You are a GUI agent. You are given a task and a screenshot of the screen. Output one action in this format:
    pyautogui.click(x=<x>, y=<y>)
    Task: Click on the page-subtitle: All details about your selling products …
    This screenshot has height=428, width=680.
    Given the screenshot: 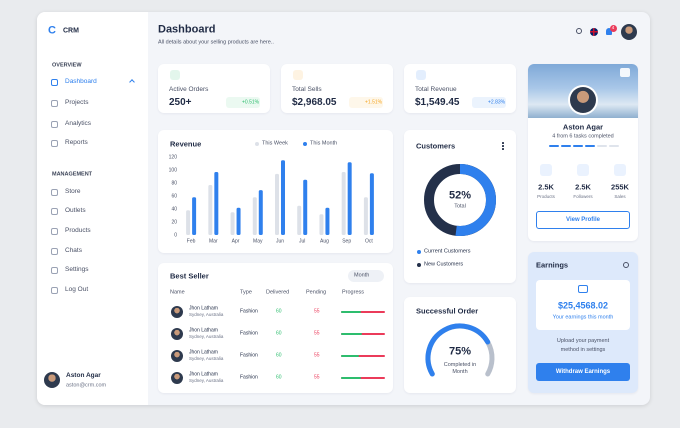 What is the action you would take?
    pyautogui.click(x=216, y=42)
    